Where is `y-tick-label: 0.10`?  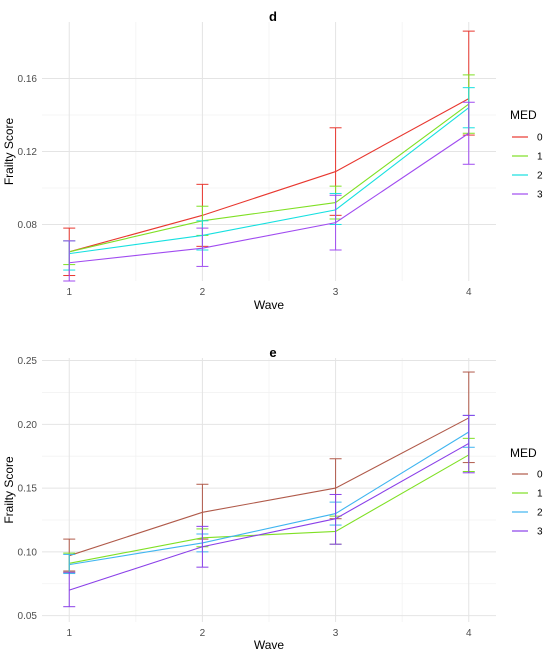 y-tick-label: 0.10 is located at coordinates (28, 552).